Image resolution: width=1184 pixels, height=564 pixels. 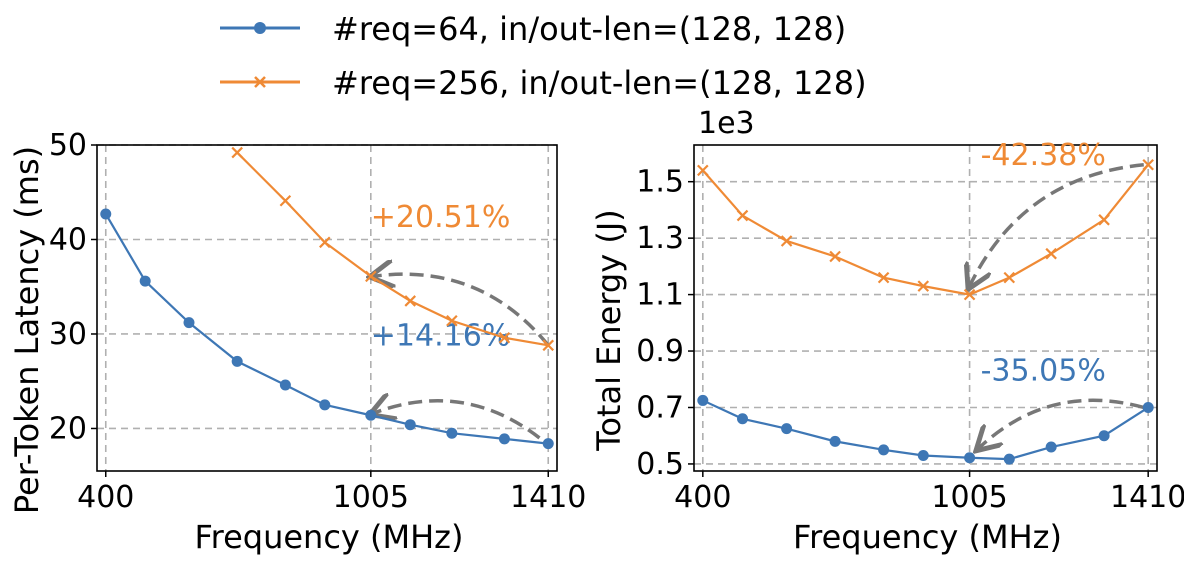 I want to click on chart1-y-axis-label: Per-Token Latency (ms), so click(x=27, y=330).